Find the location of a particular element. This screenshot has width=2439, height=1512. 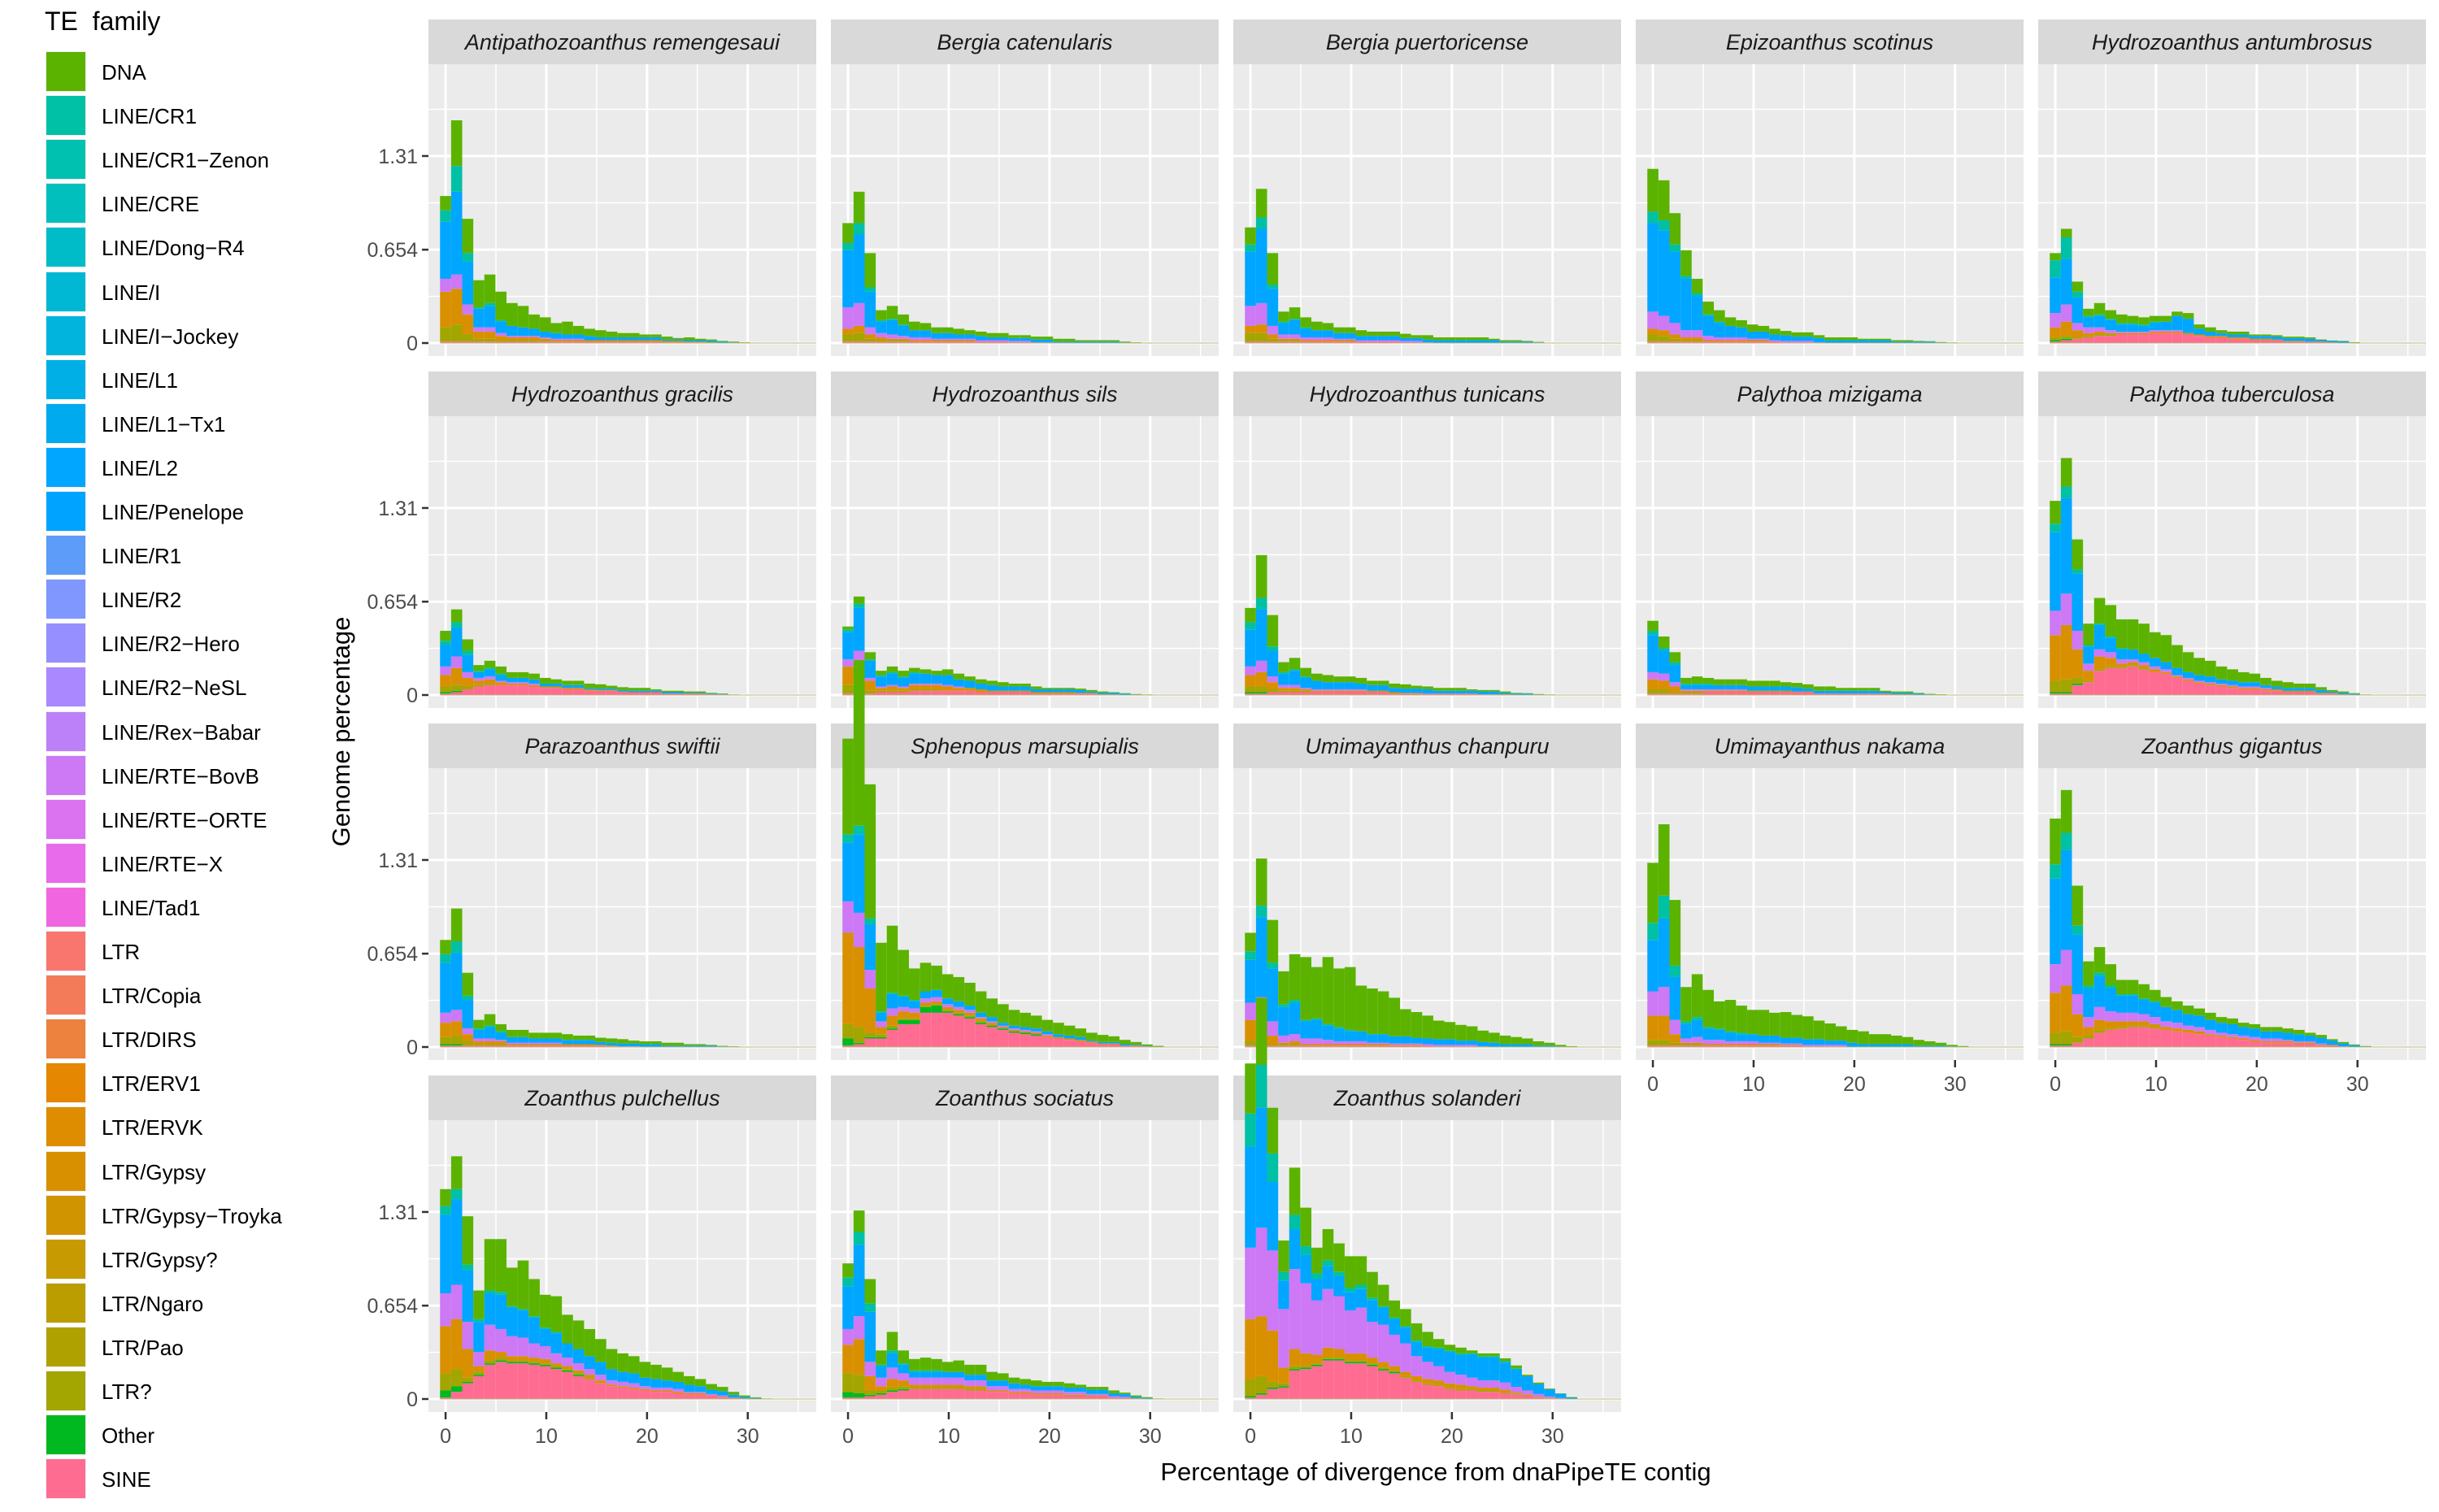

legend-item: DNA is located at coordinates (182, 72).